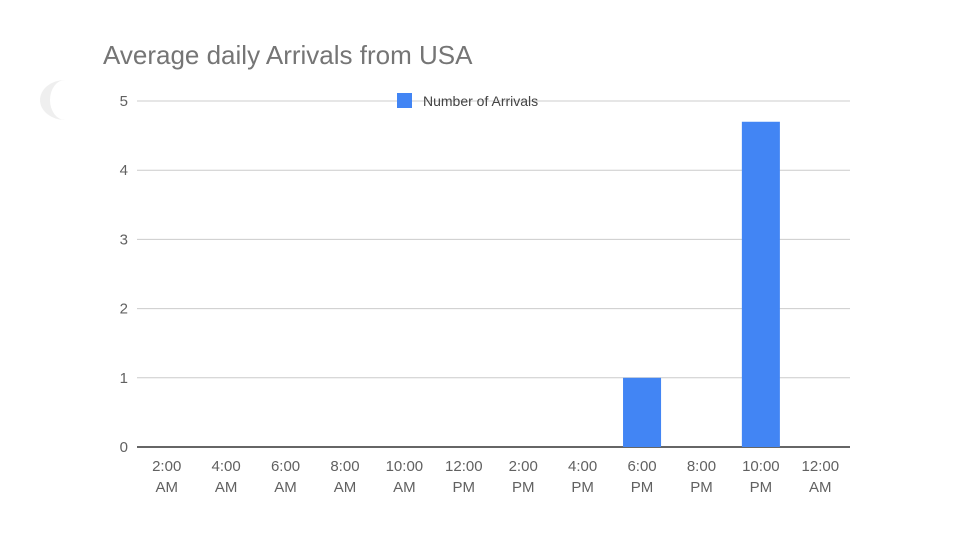 This screenshot has height=540, width=960. What do you see at coordinates (288, 55) in the screenshot?
I see `chart-title: Average daily Arrivals from USA` at bounding box center [288, 55].